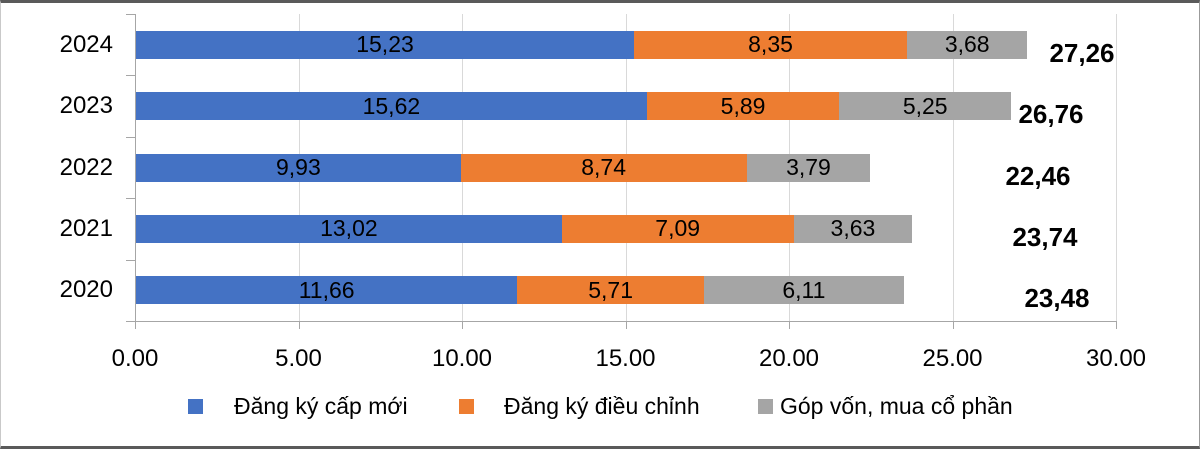  Describe the element at coordinates (321, 405) in the screenshot. I see `legend-label: Đăng ký cấp mới` at that location.